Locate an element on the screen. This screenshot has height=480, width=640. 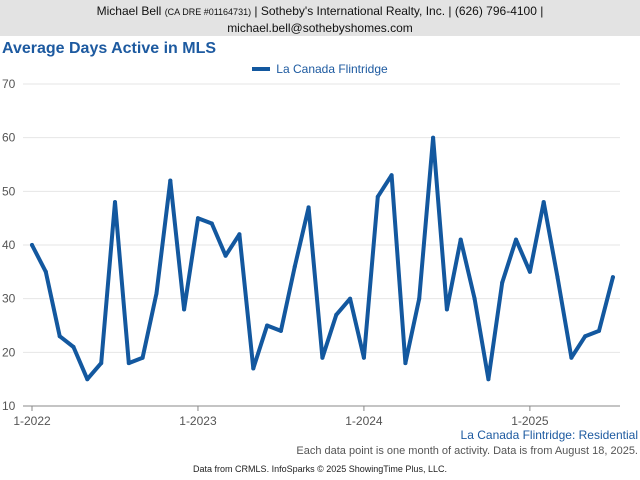
y-tick-label: 10 is located at coordinates (9, 406).